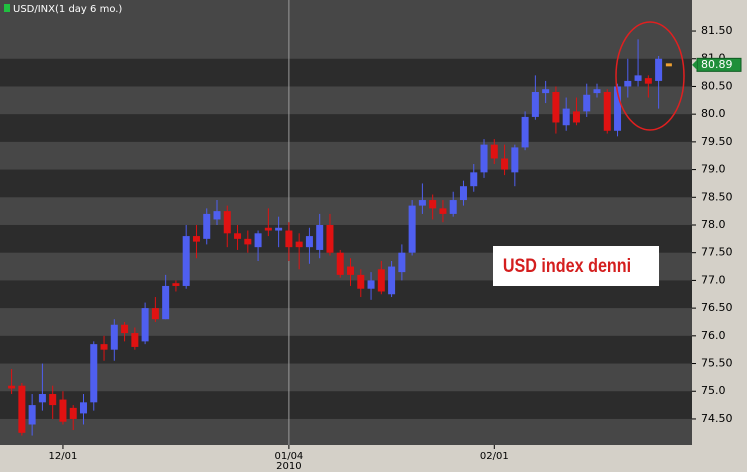 Image resolution: width=747 pixels, height=472 pixels. I want to click on y-tick-label: 80.50, so click(717, 85).